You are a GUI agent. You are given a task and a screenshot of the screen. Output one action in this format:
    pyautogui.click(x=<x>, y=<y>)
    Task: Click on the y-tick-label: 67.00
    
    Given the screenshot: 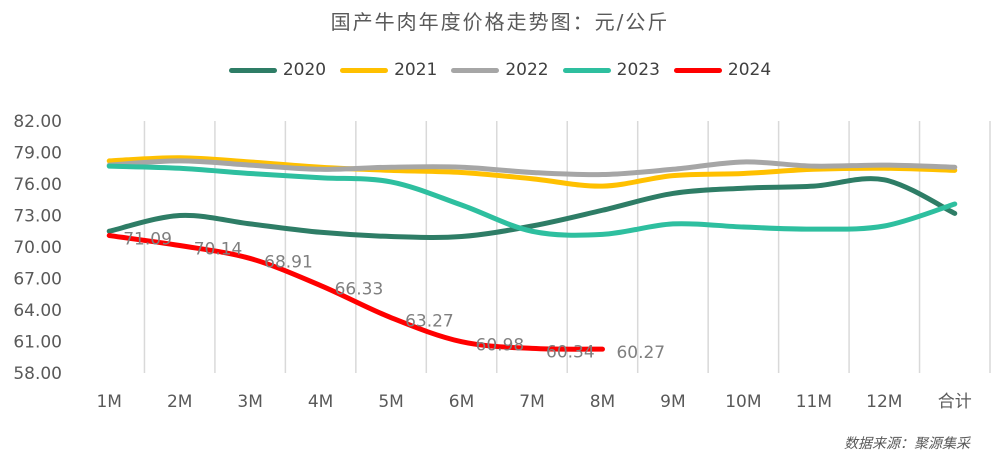 What is the action you would take?
    pyautogui.click(x=37, y=280)
    